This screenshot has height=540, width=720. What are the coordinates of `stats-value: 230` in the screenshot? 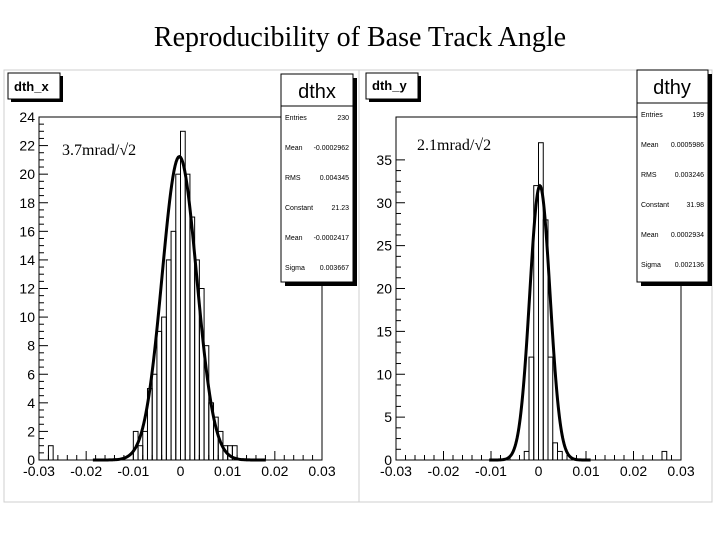 It's located at (343, 118).